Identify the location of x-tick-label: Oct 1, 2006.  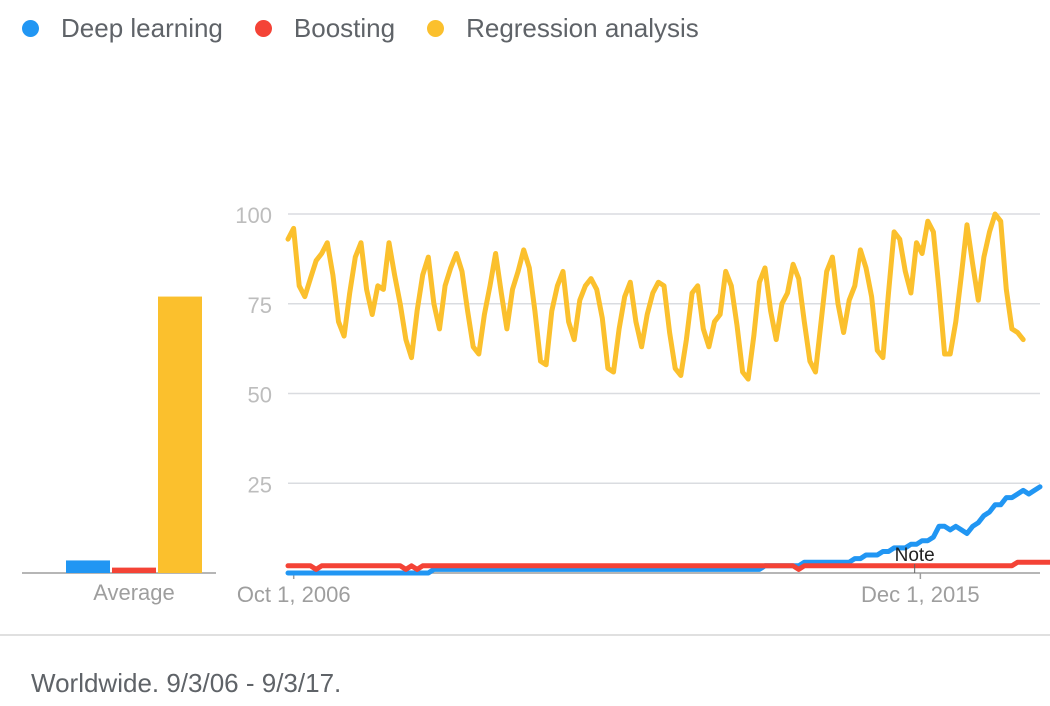
(294, 594).